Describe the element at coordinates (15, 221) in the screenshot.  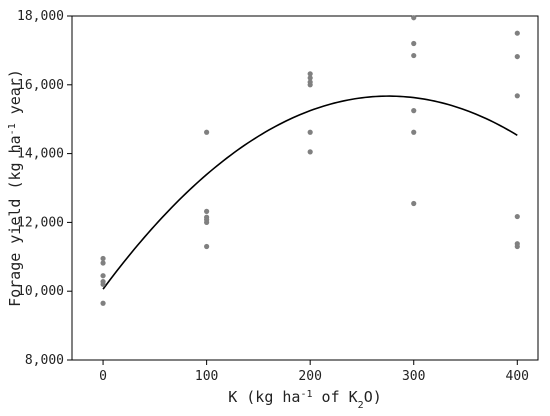
I see `axis-title-part: Forage yield (kg ha` at that location.